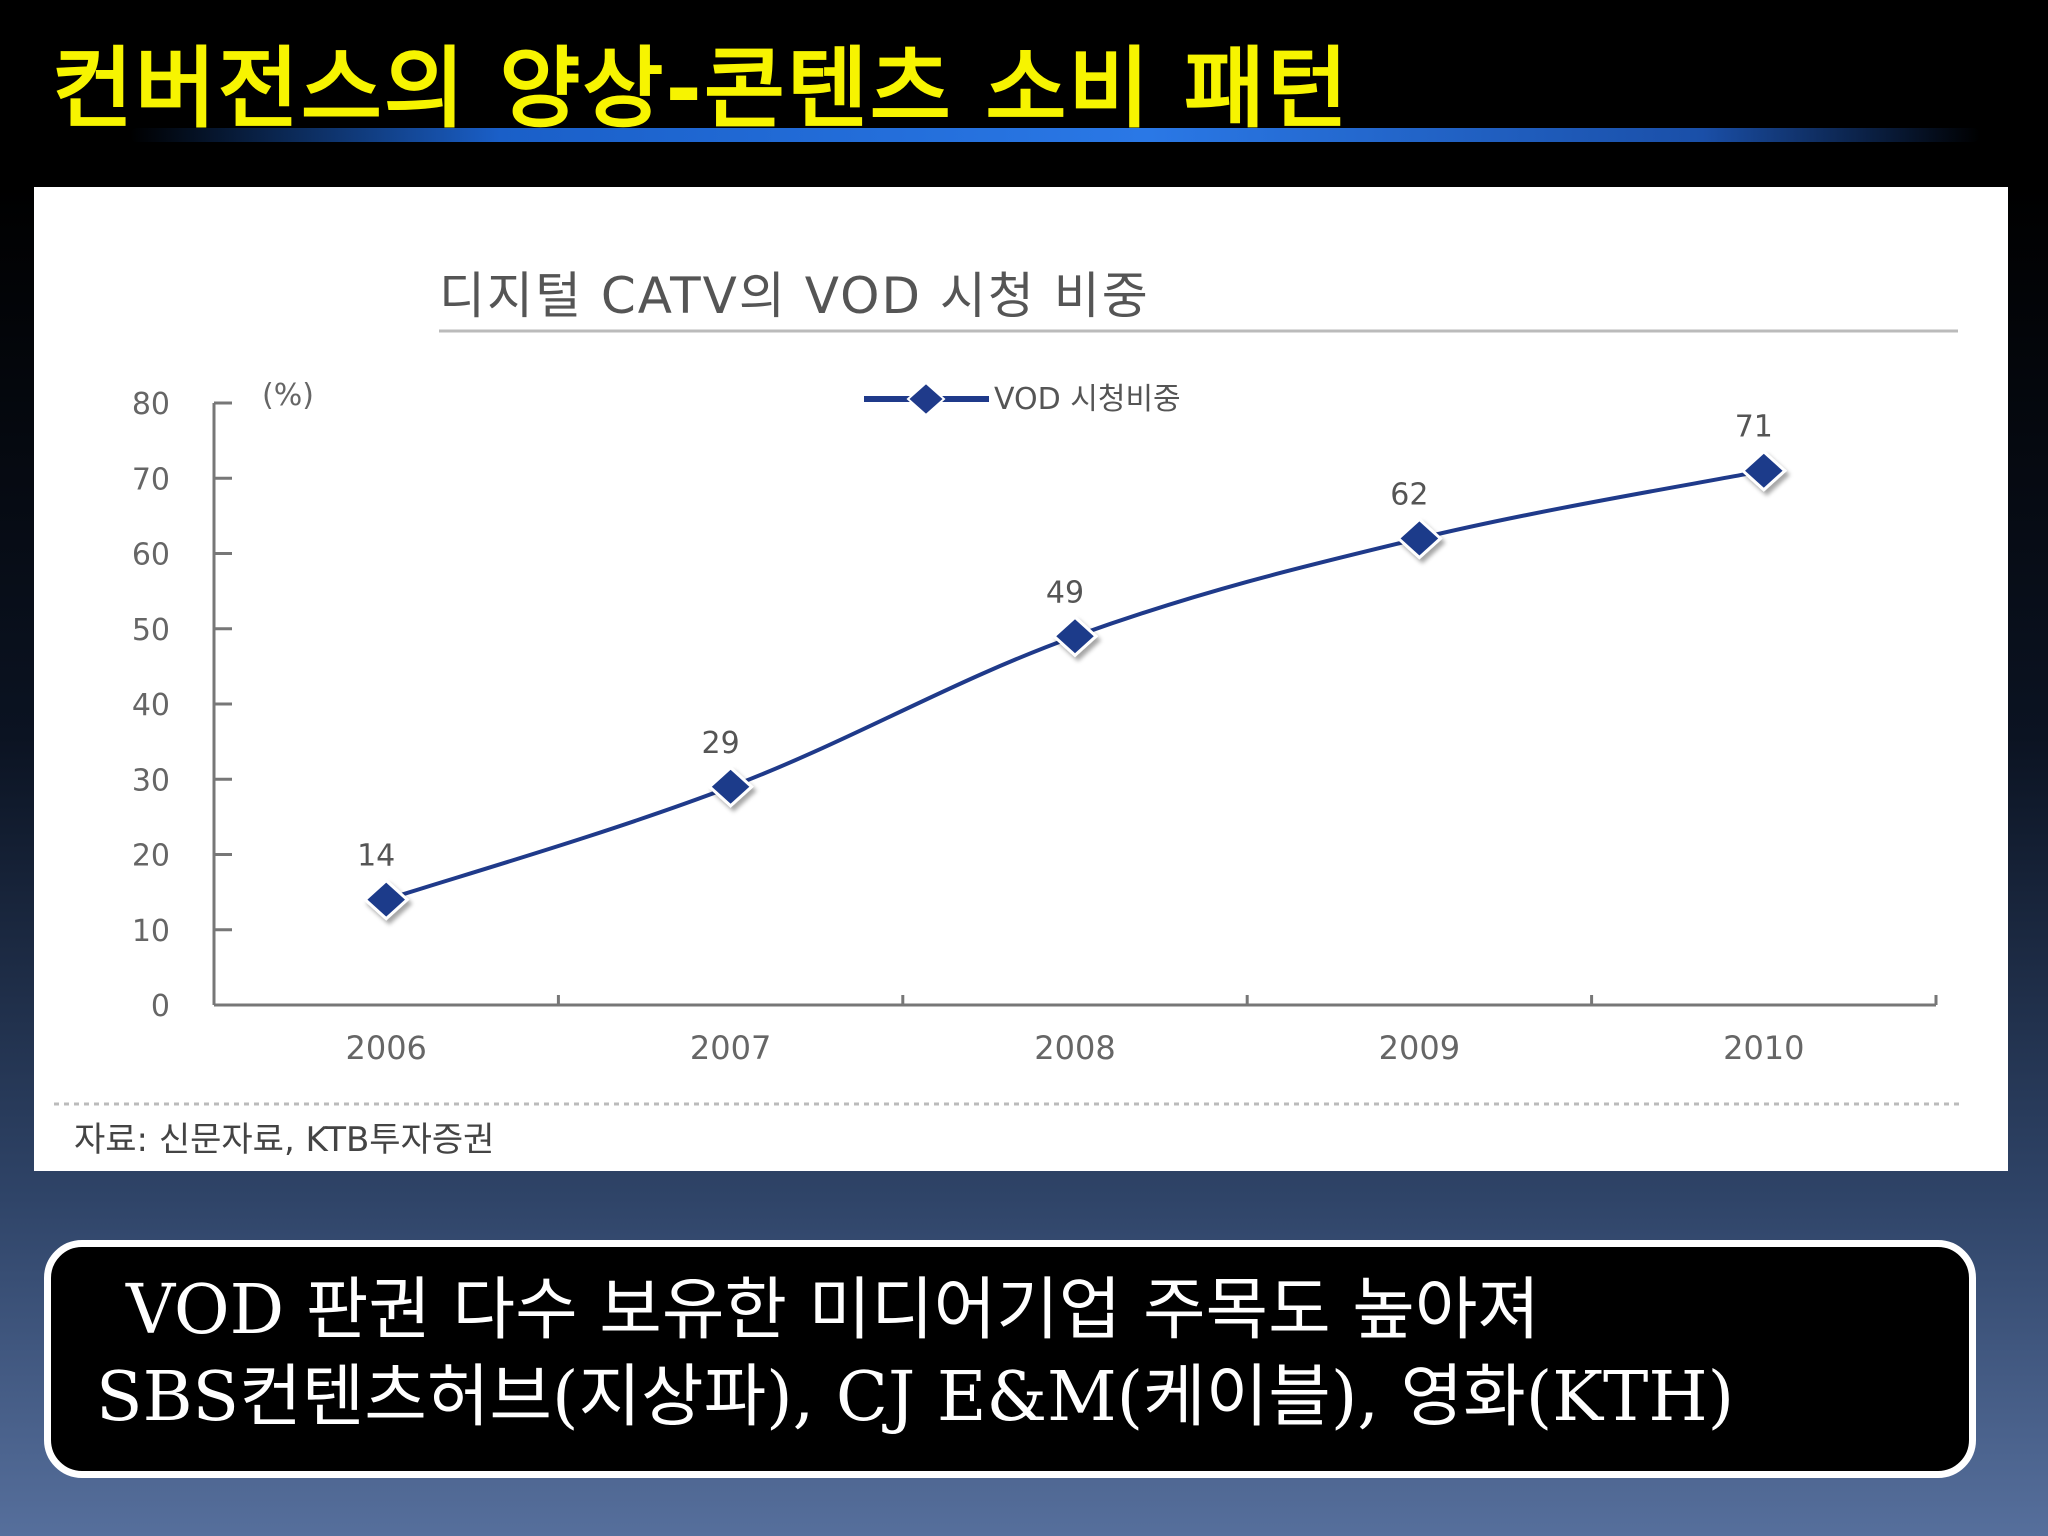  Describe the element at coordinates (1055, 135) in the screenshot. I see `title-underline` at that location.